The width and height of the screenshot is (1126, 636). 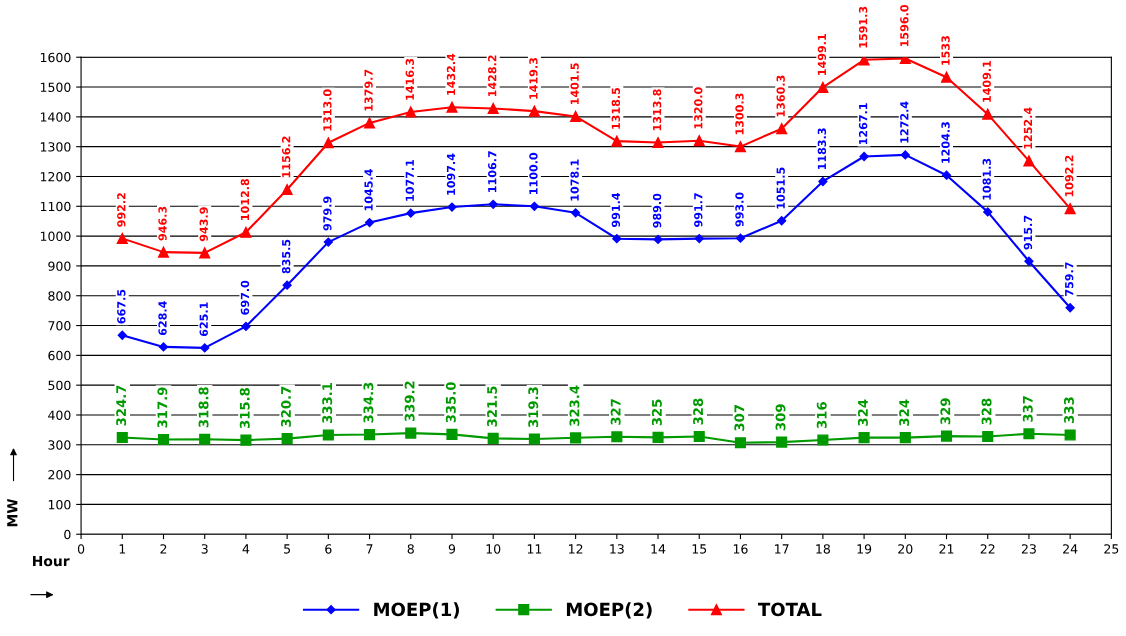 I want to click on y-tick-label: 900, so click(x=59, y=266).